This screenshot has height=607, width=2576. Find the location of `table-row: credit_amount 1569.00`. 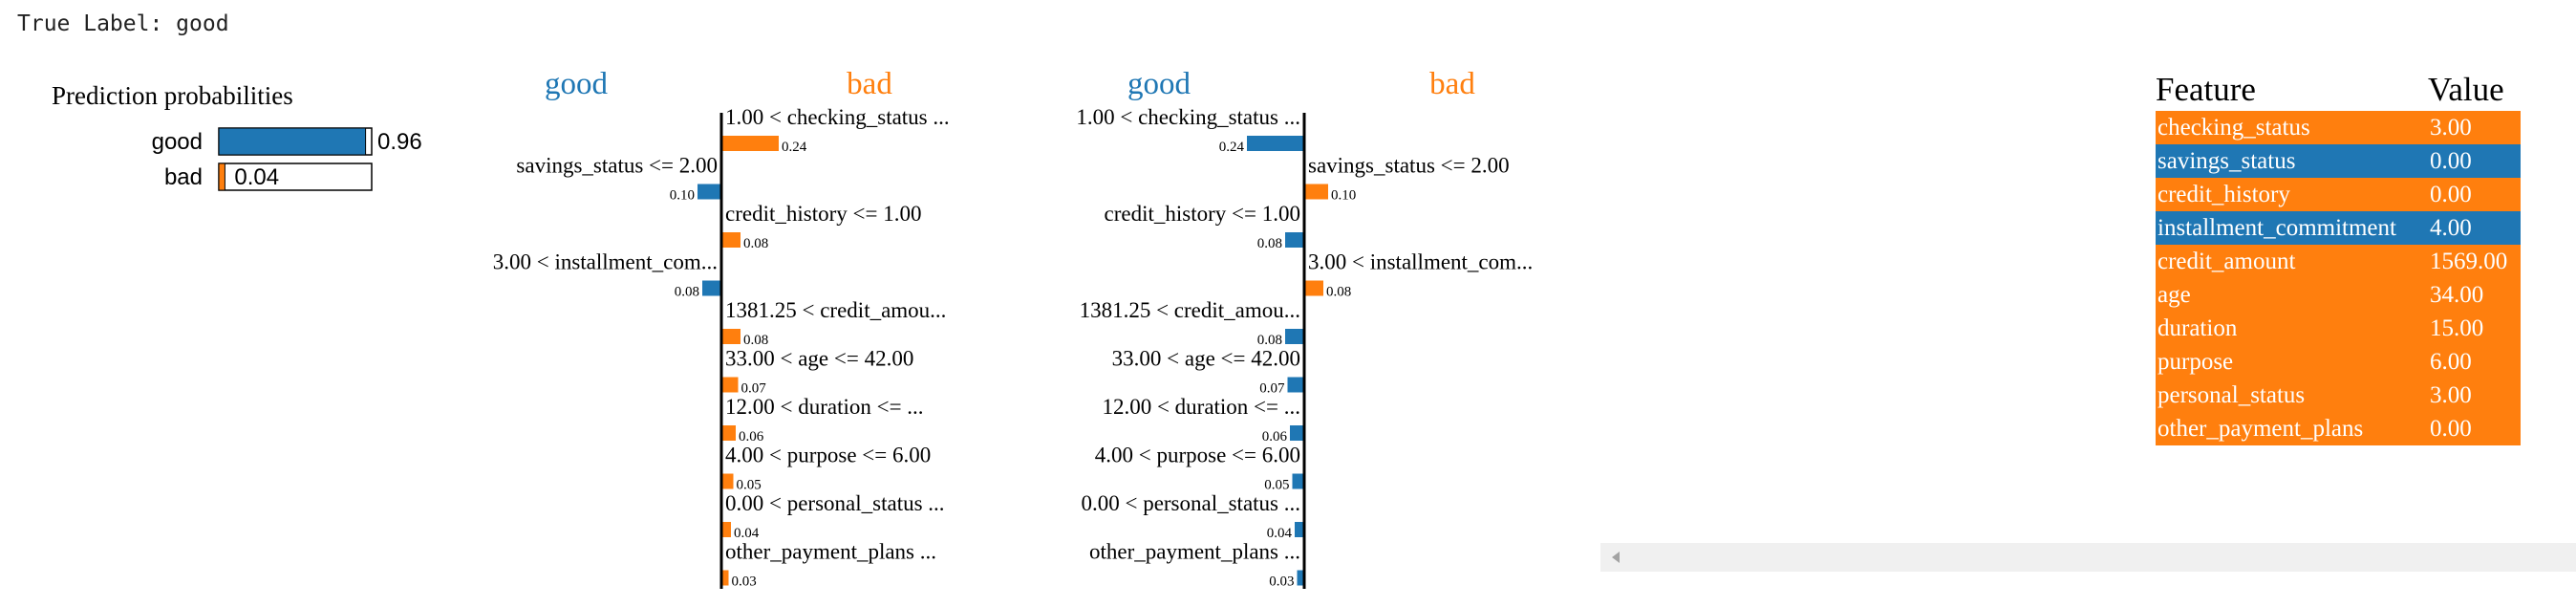

table-row: credit_amount 1569.00 is located at coordinates (2338, 261).